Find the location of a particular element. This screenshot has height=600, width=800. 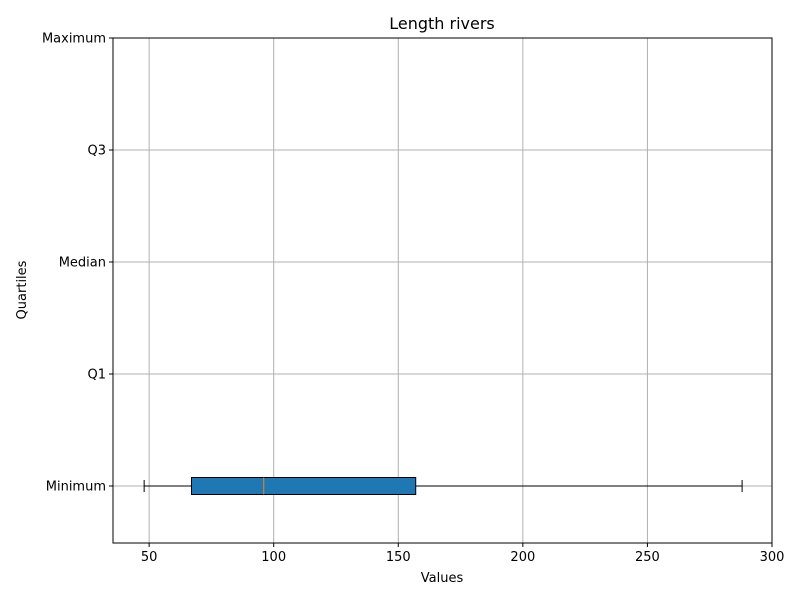

interquartile-box is located at coordinates (303, 486).